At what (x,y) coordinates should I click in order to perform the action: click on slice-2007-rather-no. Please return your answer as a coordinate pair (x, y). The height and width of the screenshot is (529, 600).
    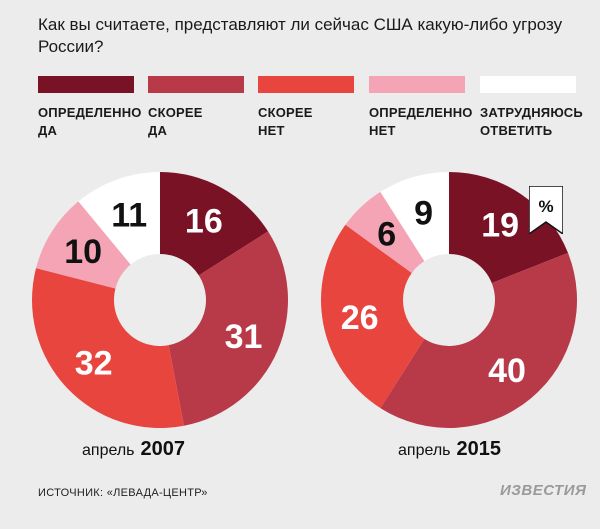
    Looking at the image, I should click on (107, 348).